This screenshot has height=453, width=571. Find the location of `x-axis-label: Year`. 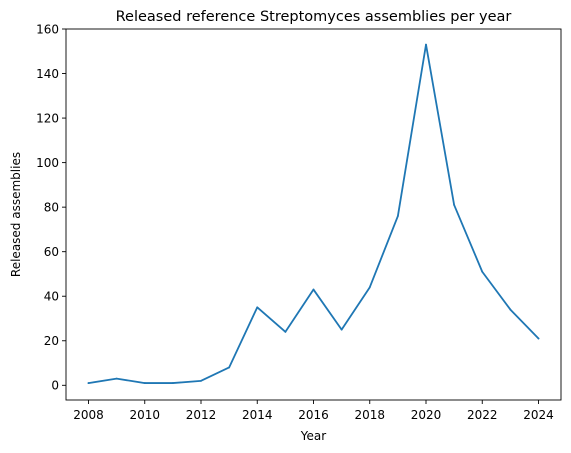

x-axis-label: Year is located at coordinates (313, 436).